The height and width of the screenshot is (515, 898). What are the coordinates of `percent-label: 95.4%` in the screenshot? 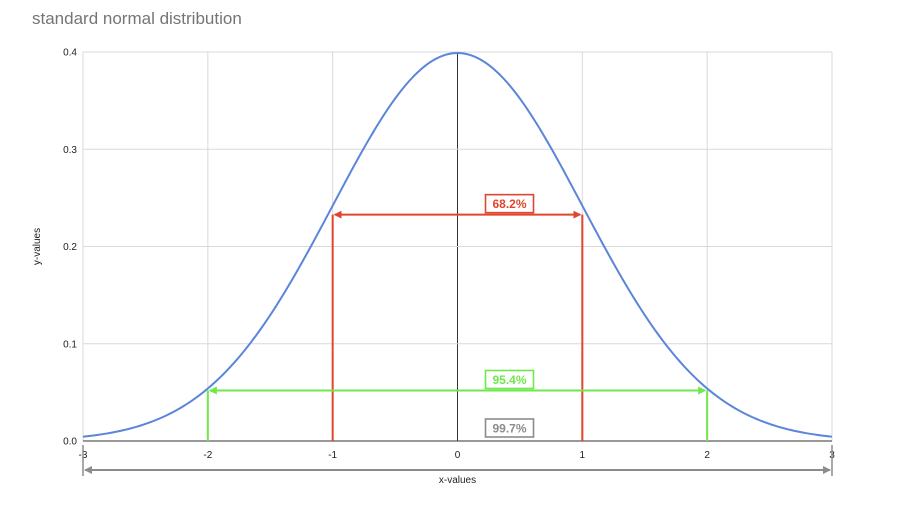 It's located at (509, 380).